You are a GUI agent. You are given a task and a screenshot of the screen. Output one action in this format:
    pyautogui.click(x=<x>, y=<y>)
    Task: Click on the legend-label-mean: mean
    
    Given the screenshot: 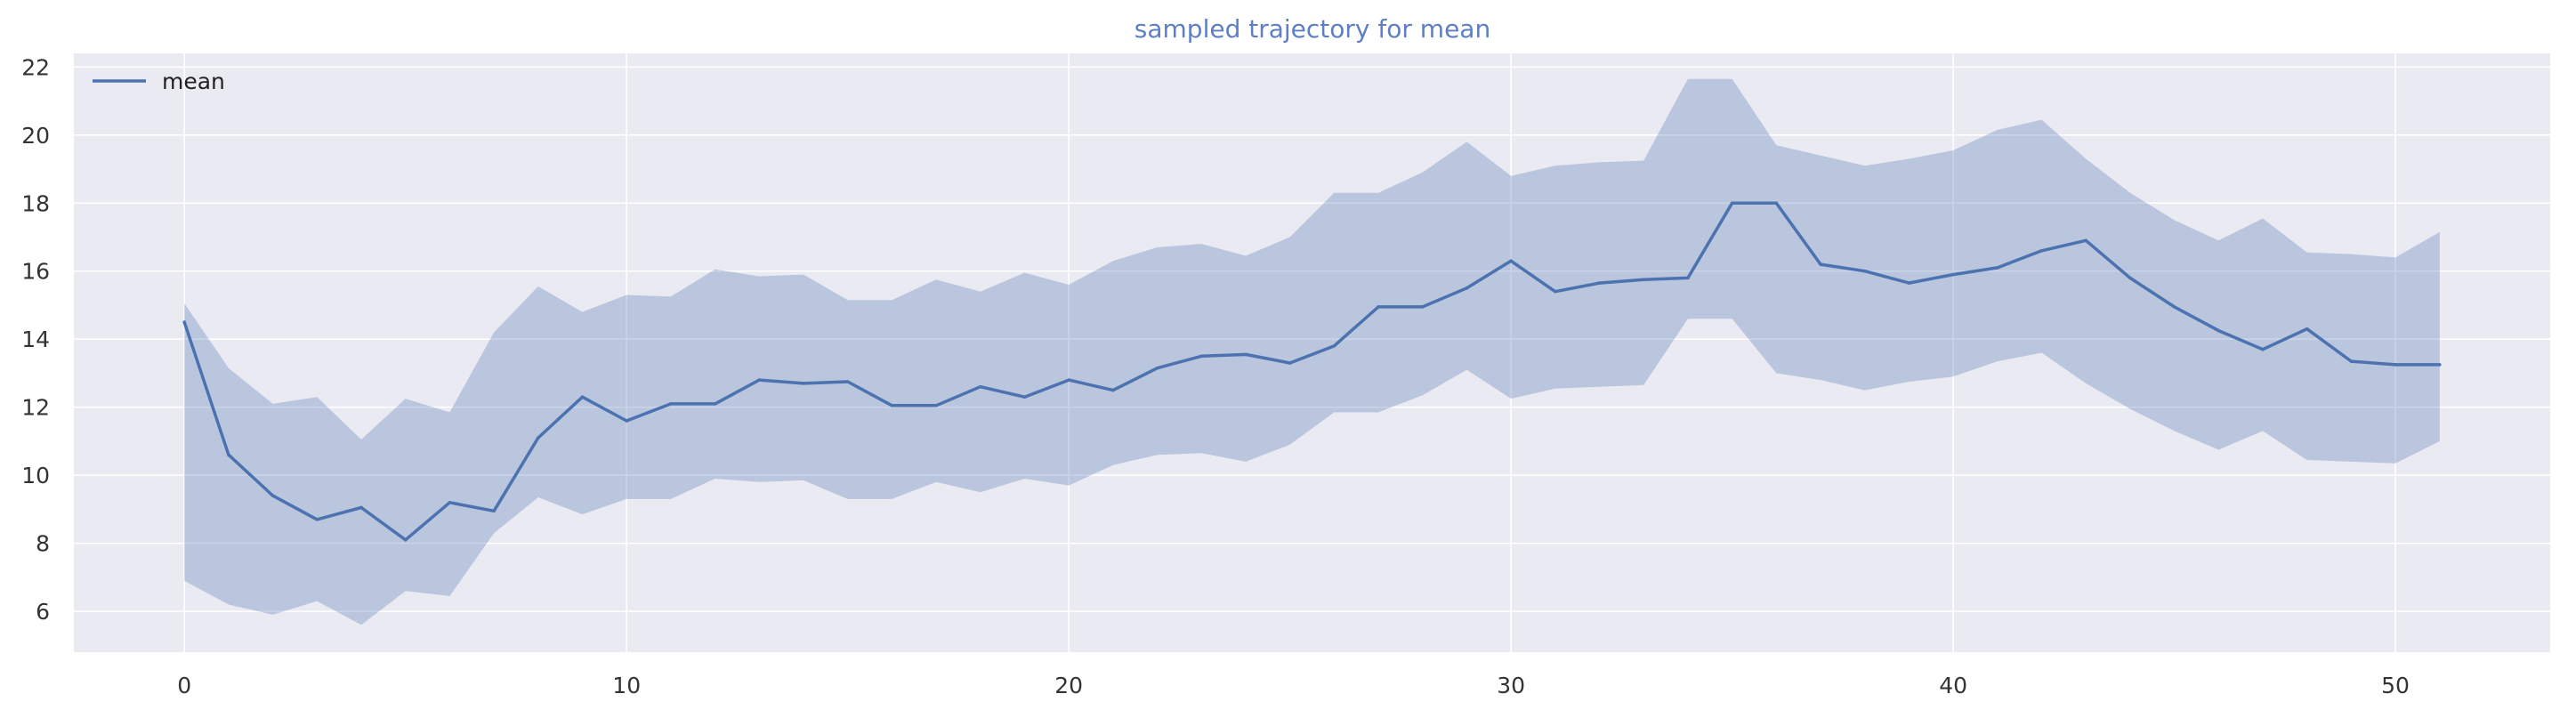 What is the action you would take?
    pyautogui.click(x=193, y=81)
    